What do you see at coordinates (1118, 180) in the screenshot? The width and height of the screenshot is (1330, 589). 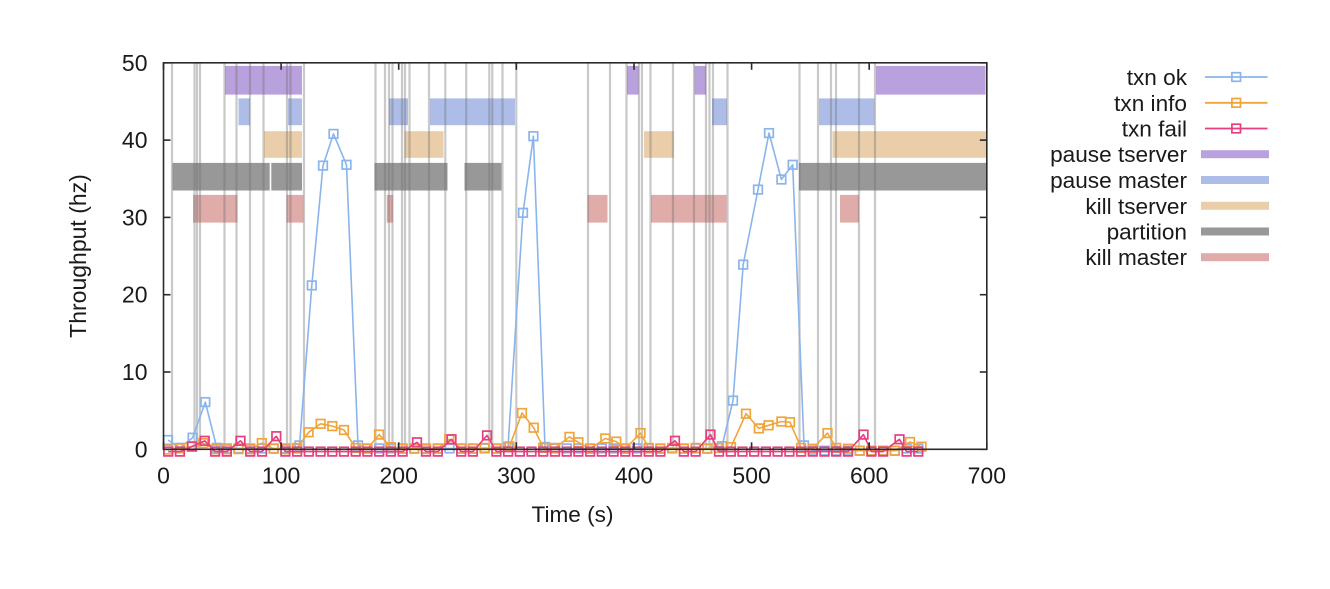 I see `svg-text: pause master` at bounding box center [1118, 180].